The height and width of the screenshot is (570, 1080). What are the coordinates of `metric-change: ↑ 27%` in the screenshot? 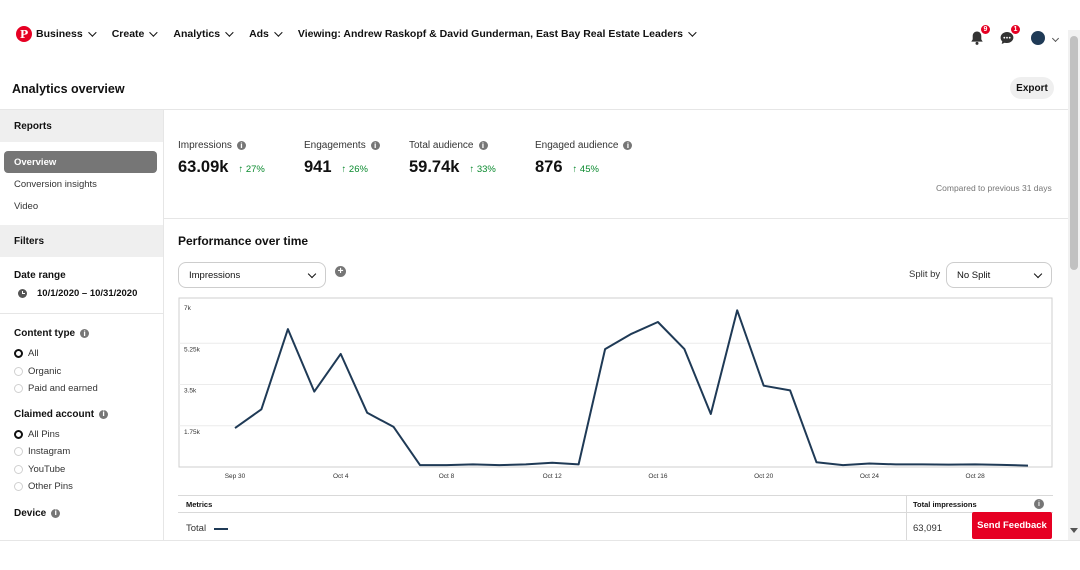 It's located at (251, 169).